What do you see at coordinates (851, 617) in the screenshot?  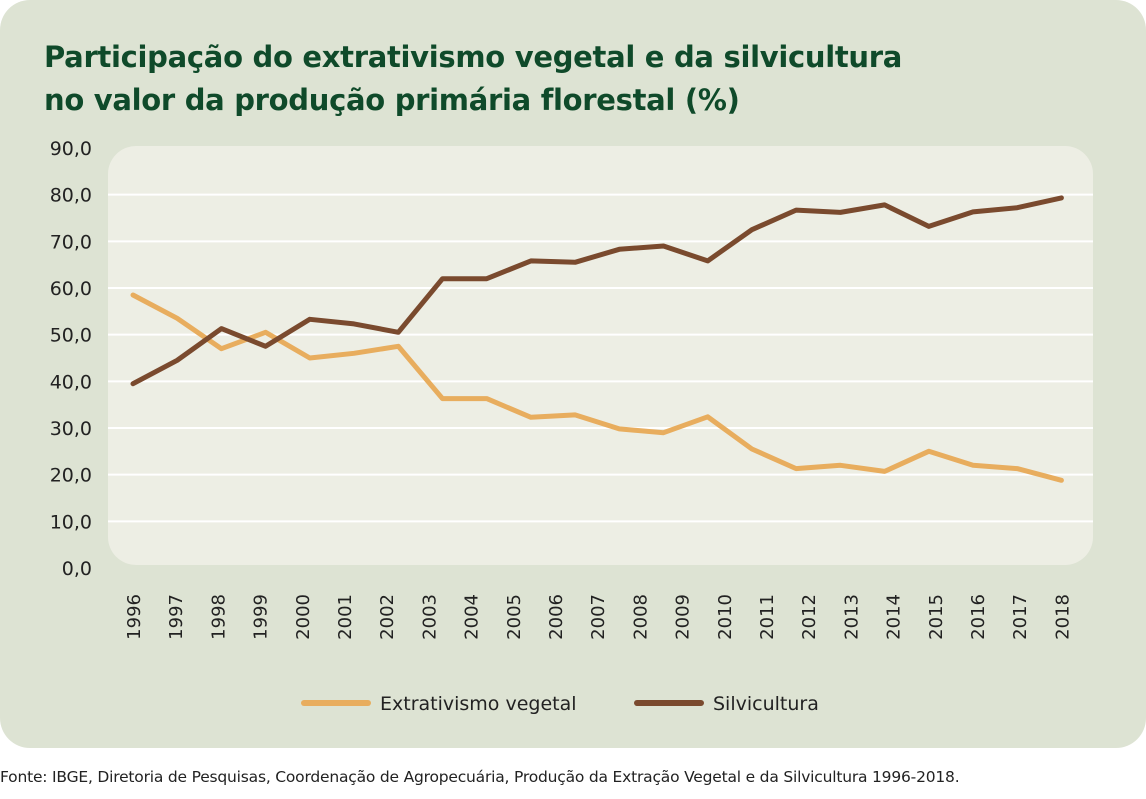 I see `x-tick-label: 2013` at bounding box center [851, 617].